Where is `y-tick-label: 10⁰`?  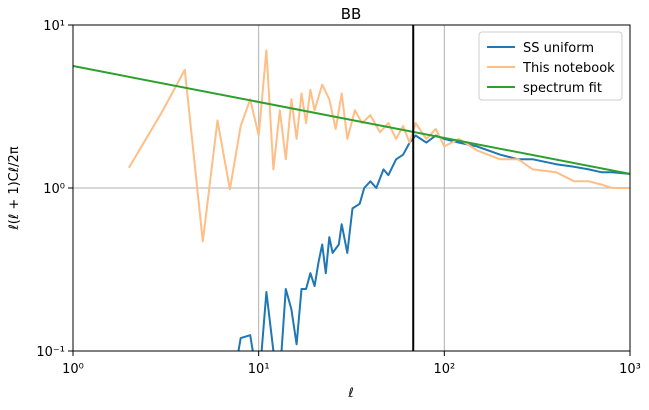
y-tick-label: 10⁰ is located at coordinates (54, 189).